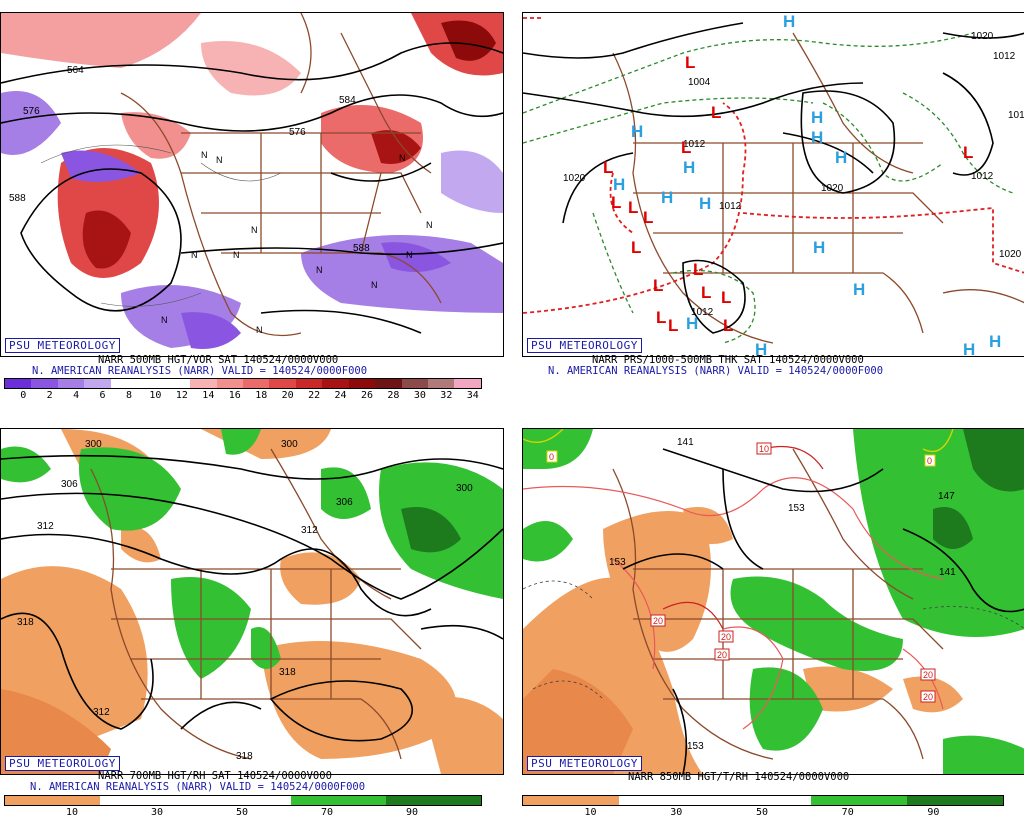 This screenshot has height=819, width=1024. What do you see at coordinates (340, 395) in the screenshot?
I see `colorbar-tick-label: 24` at bounding box center [340, 395].